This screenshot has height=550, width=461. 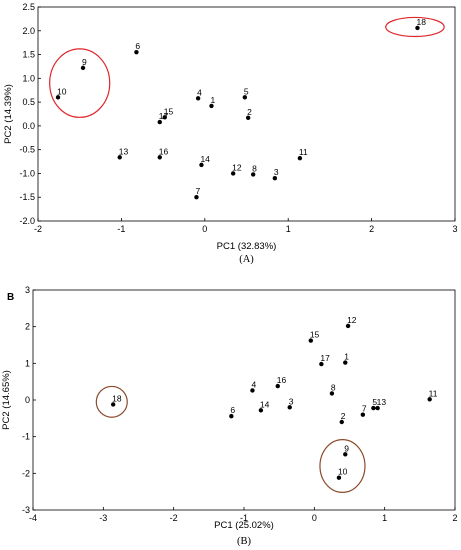 What do you see at coordinates (246, 259) in the screenshot?
I see `panel-caption: (A)` at bounding box center [246, 259].